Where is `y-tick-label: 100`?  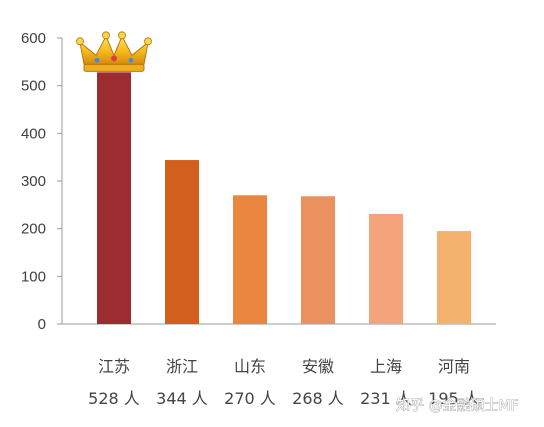
y-tick-label: 100 is located at coordinates (33, 276).